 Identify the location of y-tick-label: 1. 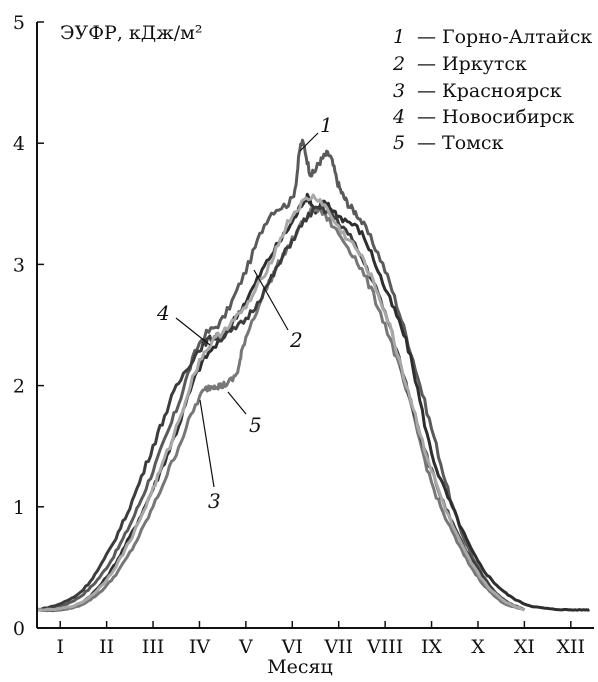
(19, 508).